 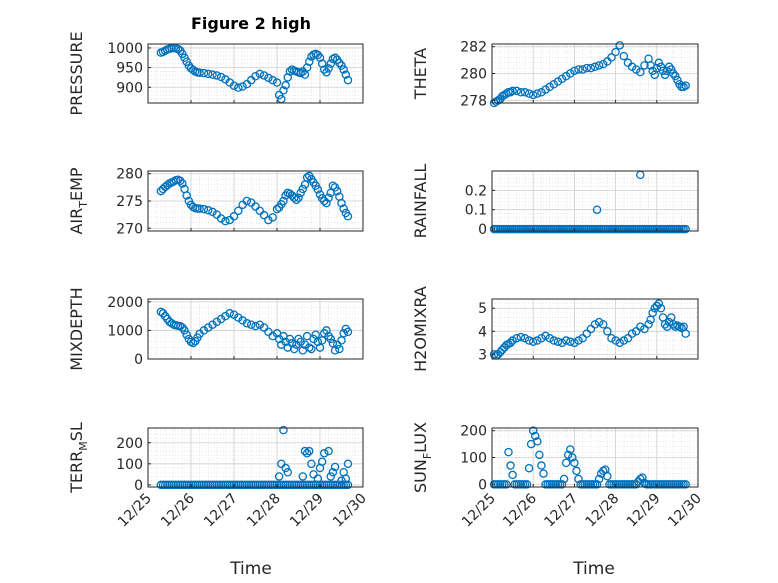 What do you see at coordinates (420, 201) in the screenshot?
I see `y-axis-label: RAINFALL` at bounding box center [420, 201].